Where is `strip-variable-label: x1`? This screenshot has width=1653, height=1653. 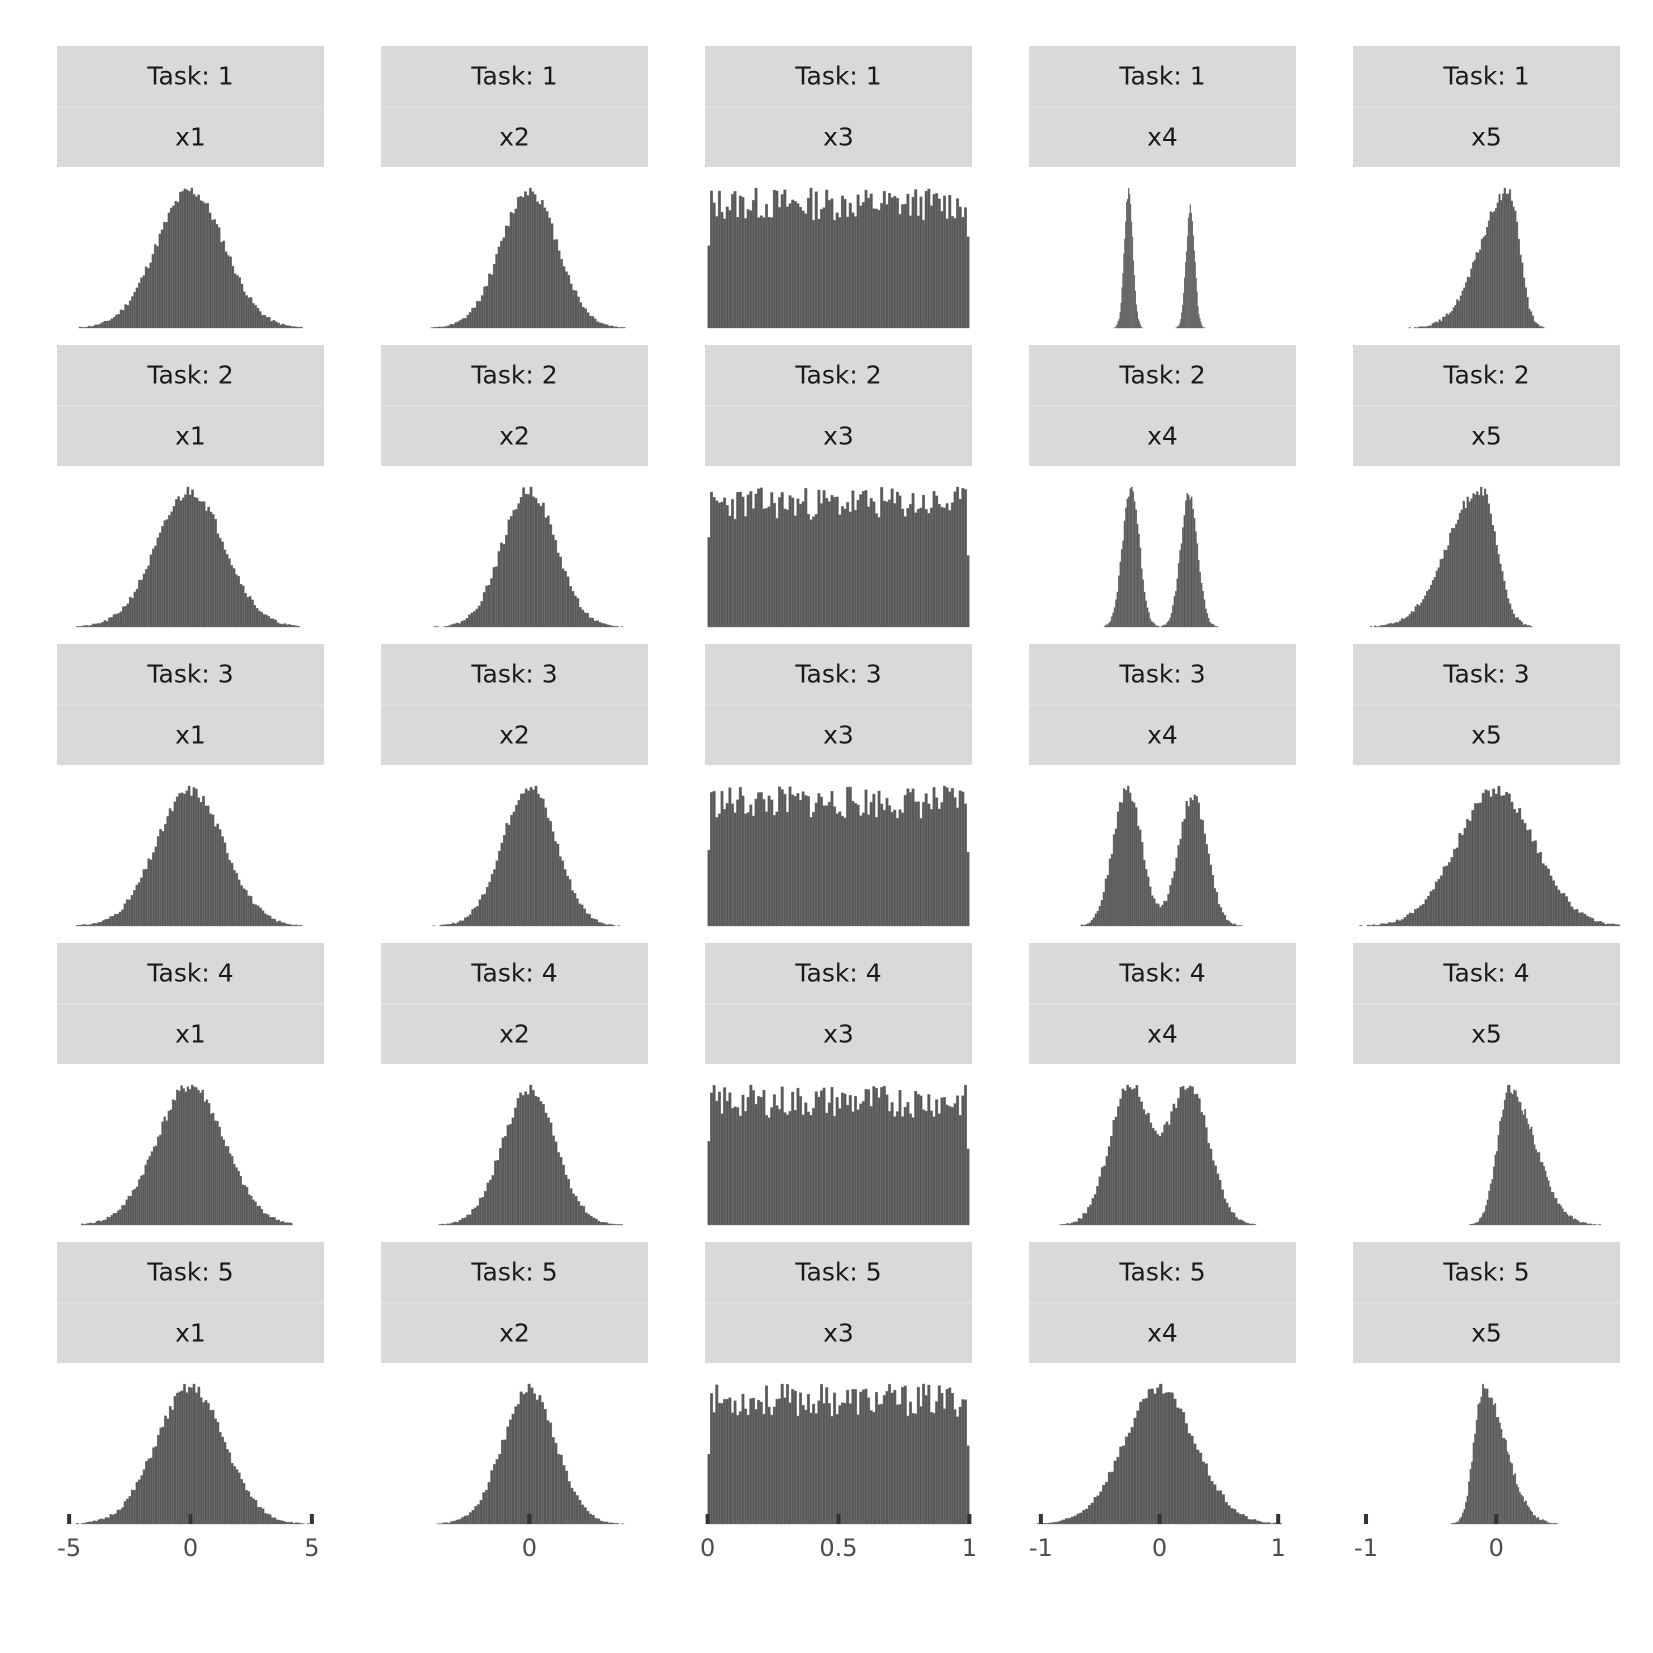
strip-variable-label: x1 is located at coordinates (190, 735).